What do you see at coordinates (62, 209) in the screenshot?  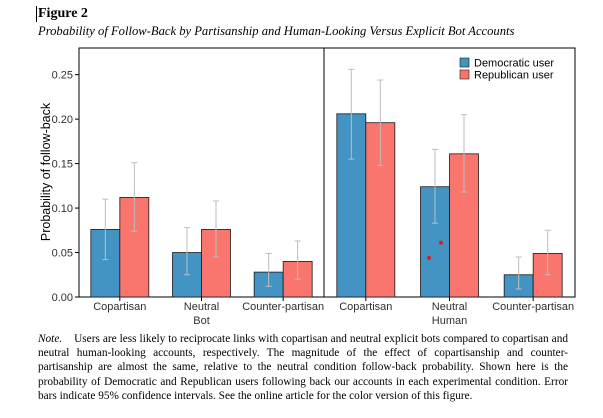 I see `y-tick-label: 0.10` at bounding box center [62, 209].